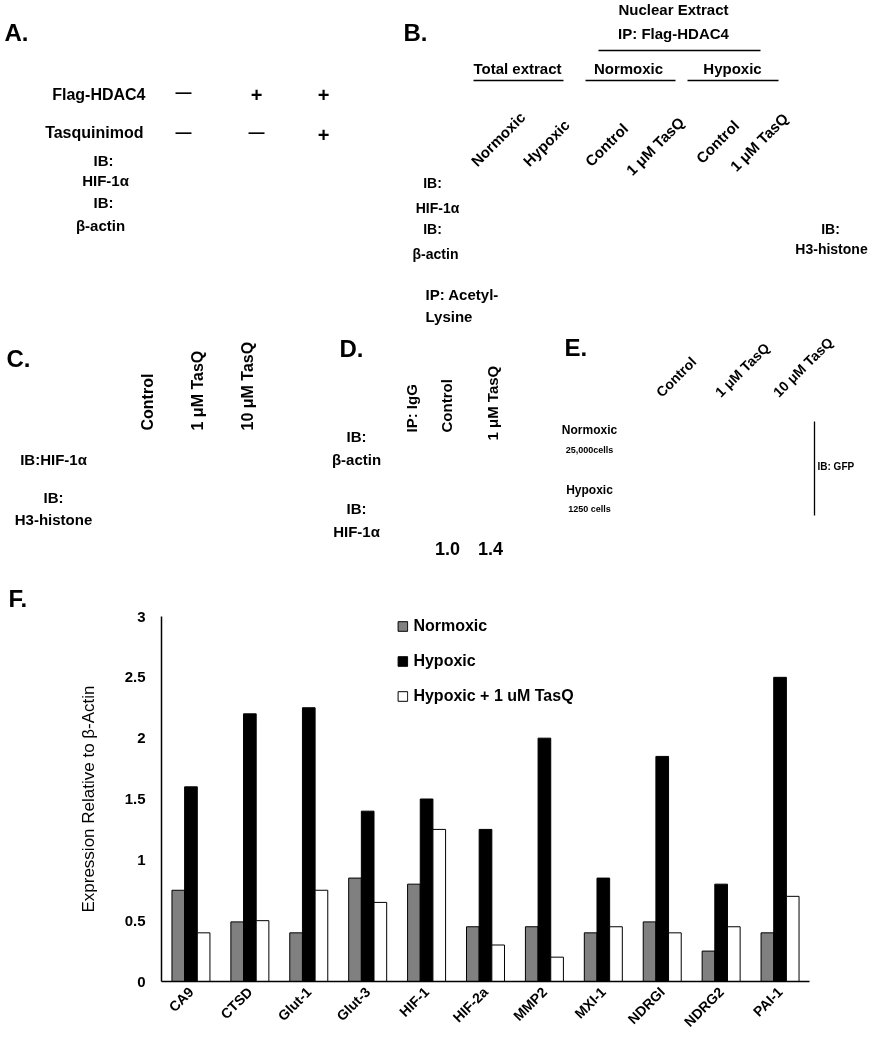  Describe the element at coordinates (517, 68) in the screenshot. I see `text: Total extract` at that location.